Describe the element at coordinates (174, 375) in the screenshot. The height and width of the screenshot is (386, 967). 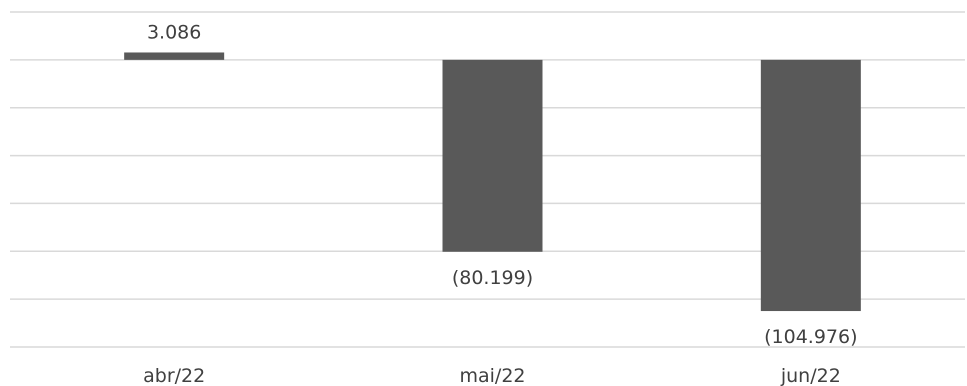
I see `x-tick-label: abr/22` at that location.